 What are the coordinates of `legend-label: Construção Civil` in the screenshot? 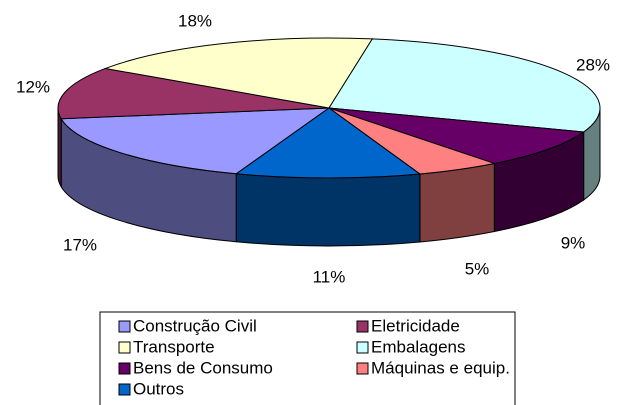 It's located at (195, 325).